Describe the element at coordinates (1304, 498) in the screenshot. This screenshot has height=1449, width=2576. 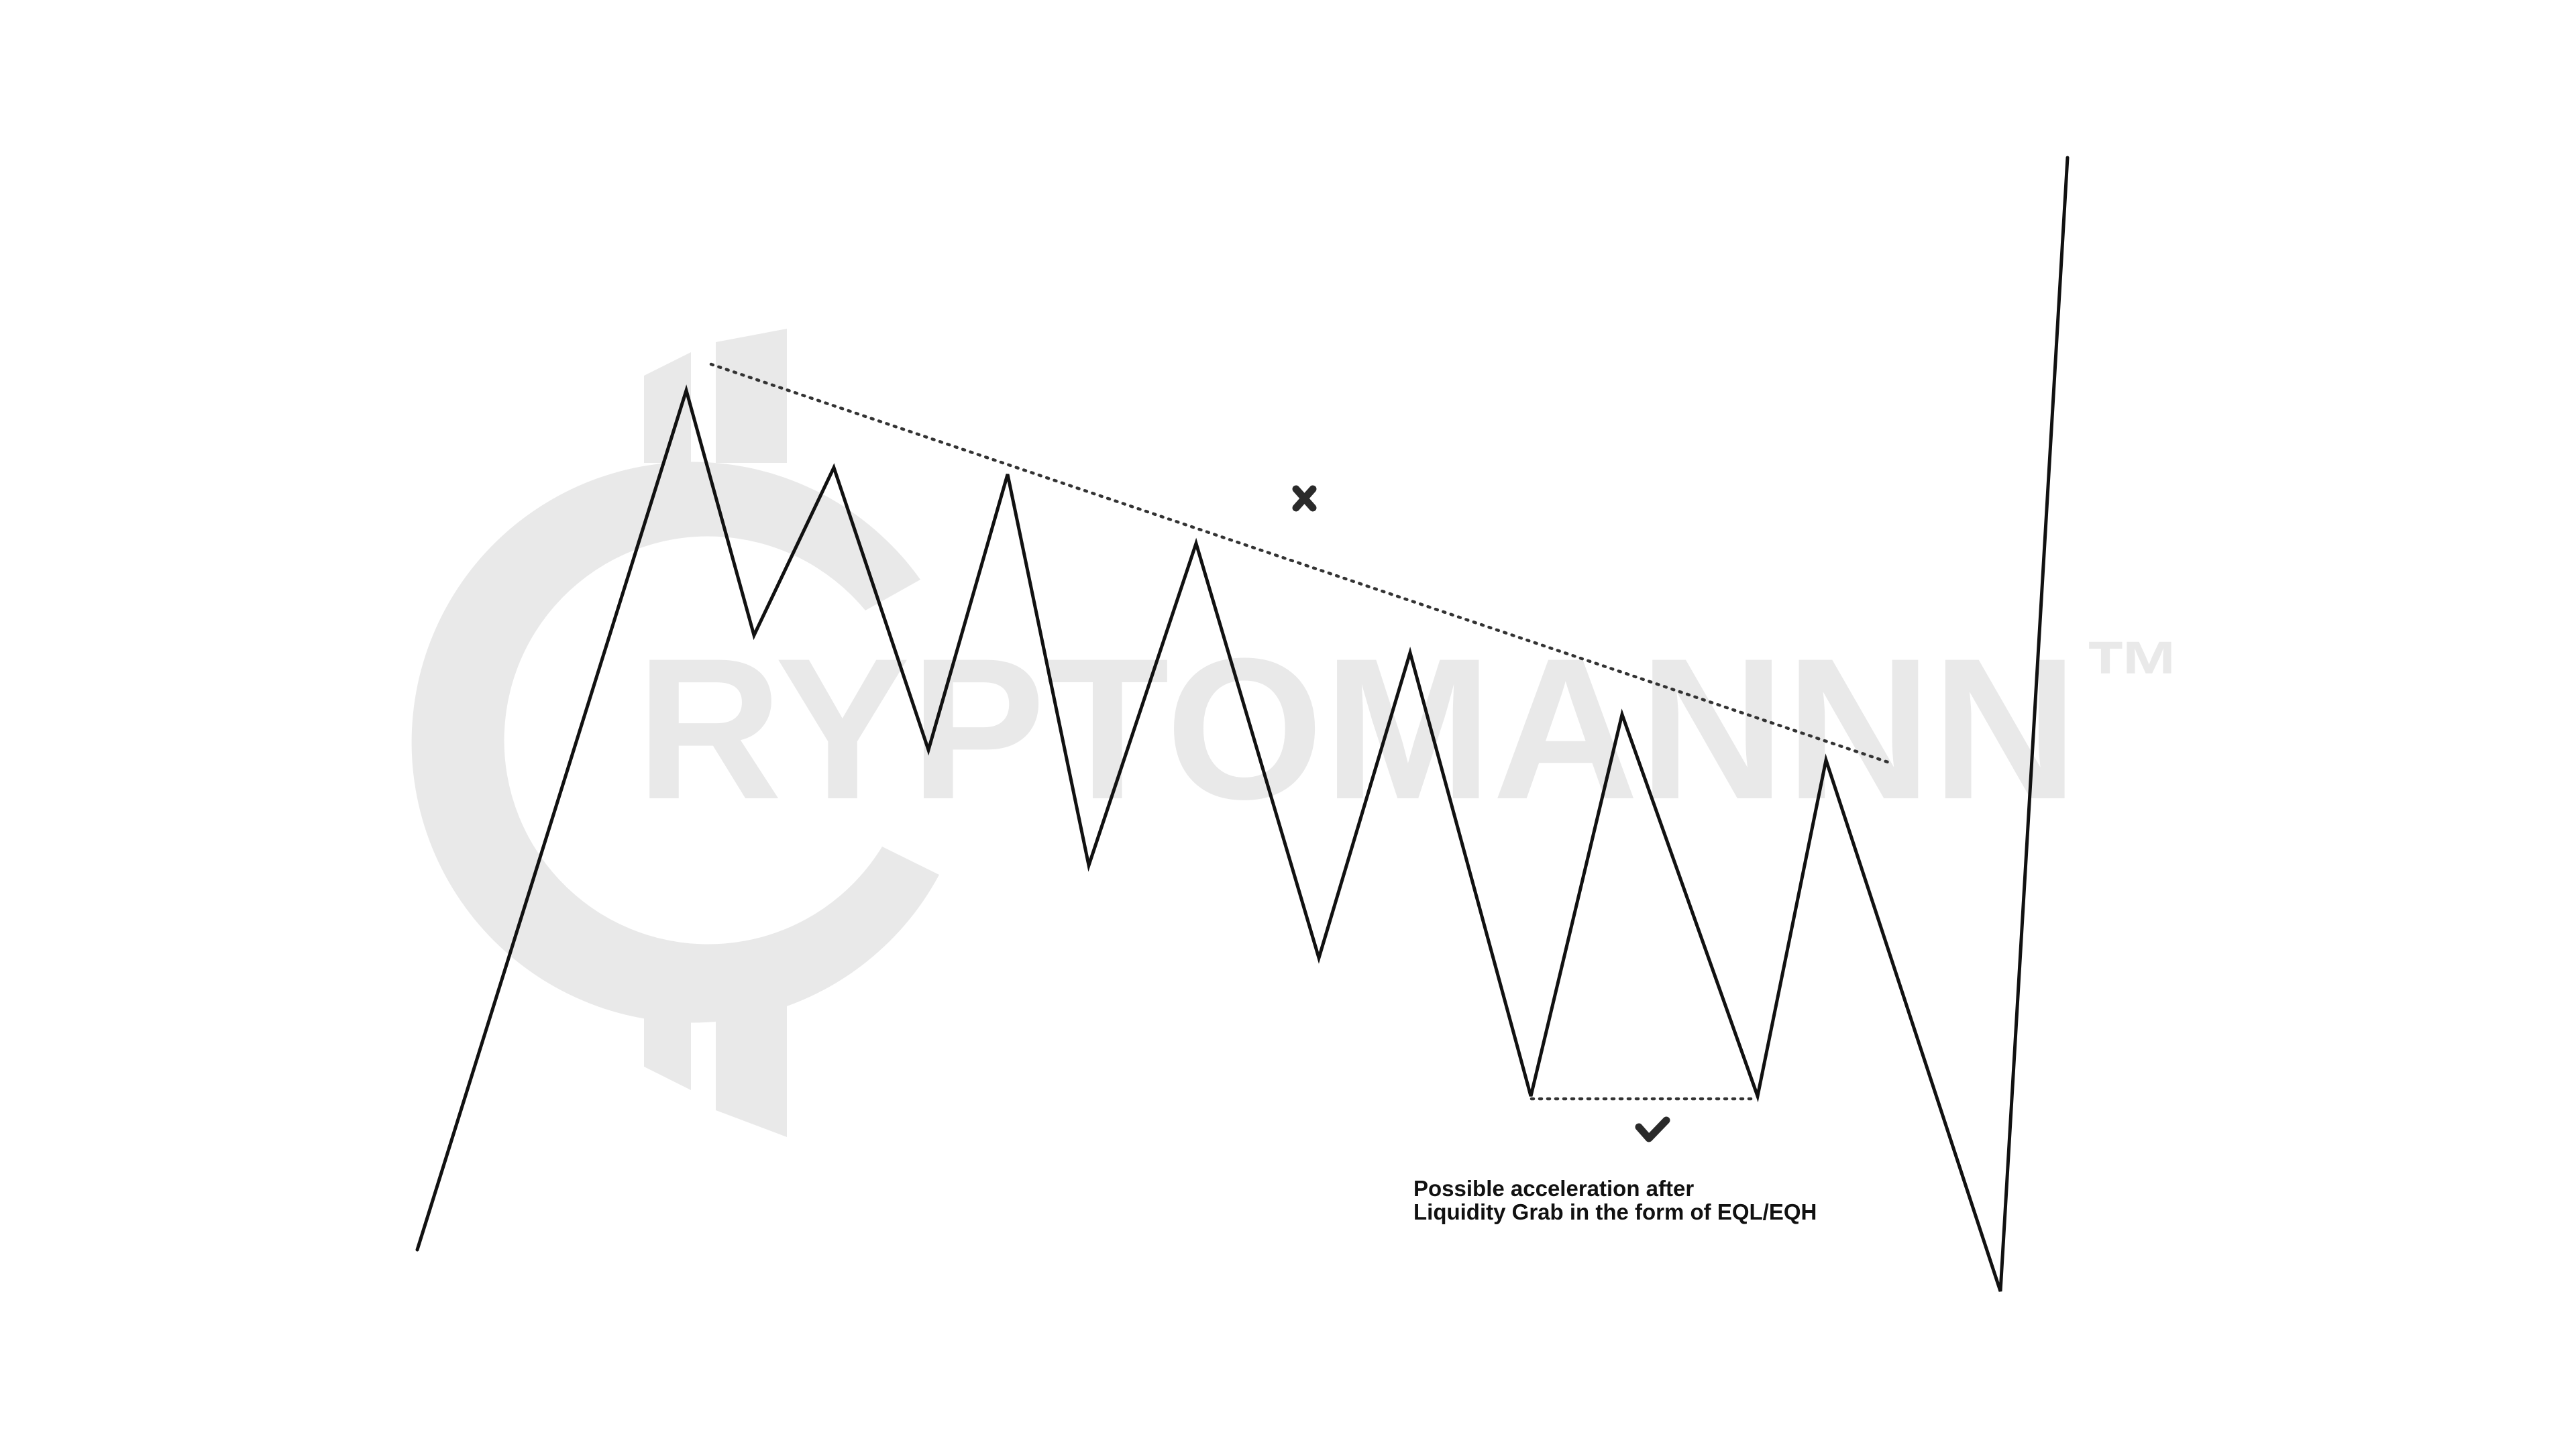
I see `x-mark-icon` at that location.